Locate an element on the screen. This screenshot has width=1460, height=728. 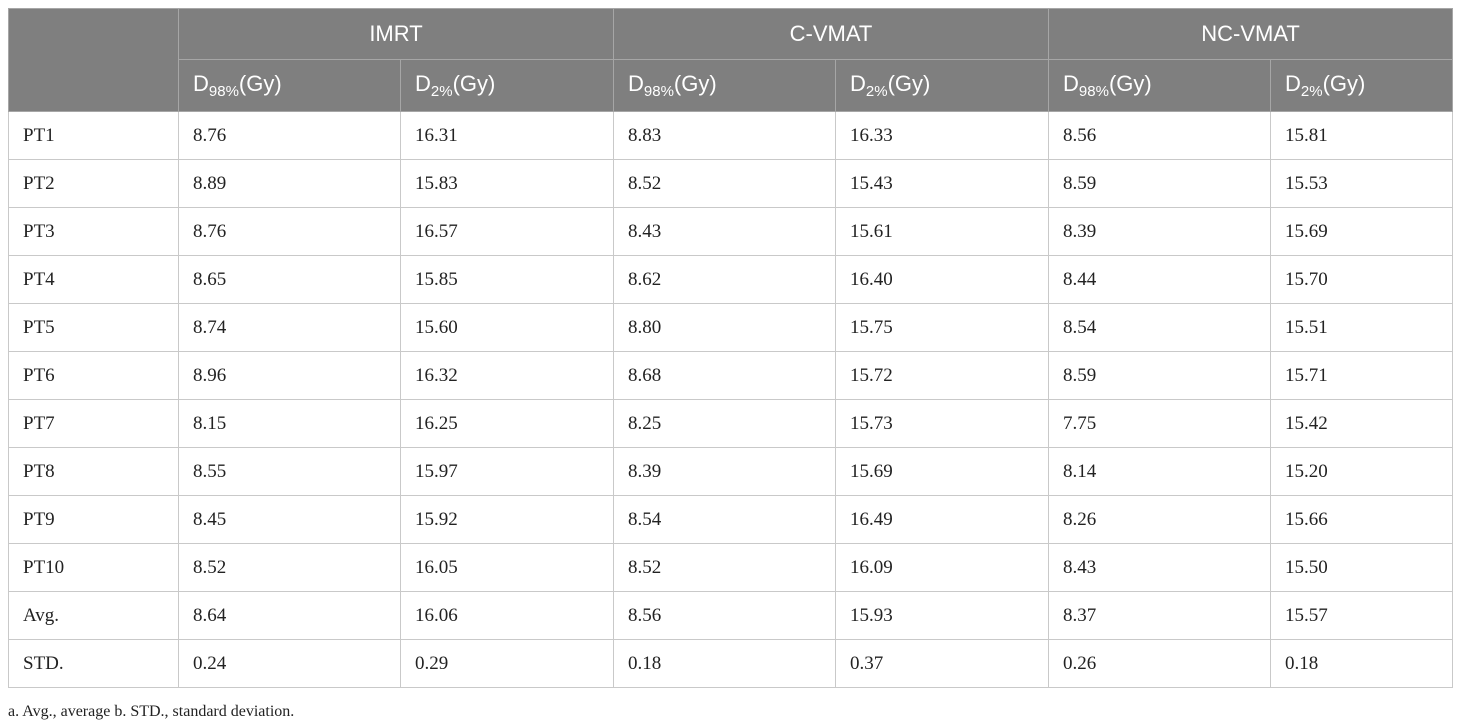
table-cell: 15.69 is located at coordinates (942, 471).